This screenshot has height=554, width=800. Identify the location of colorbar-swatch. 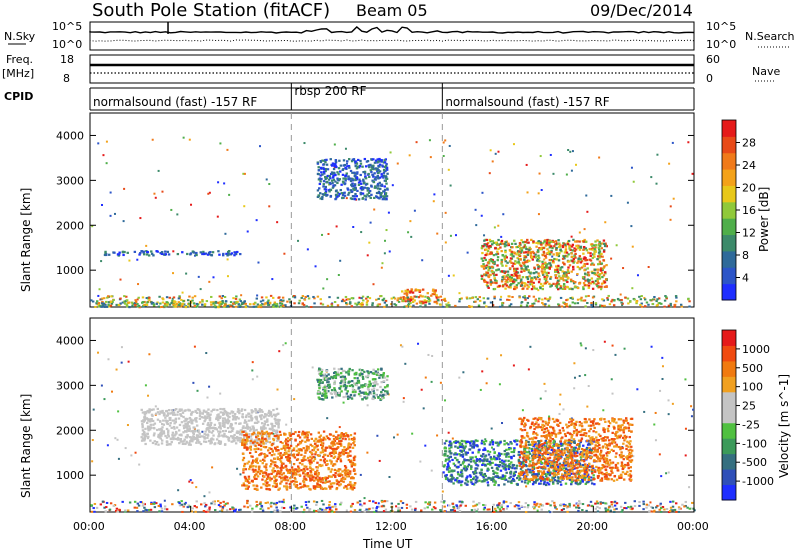
(729, 194).